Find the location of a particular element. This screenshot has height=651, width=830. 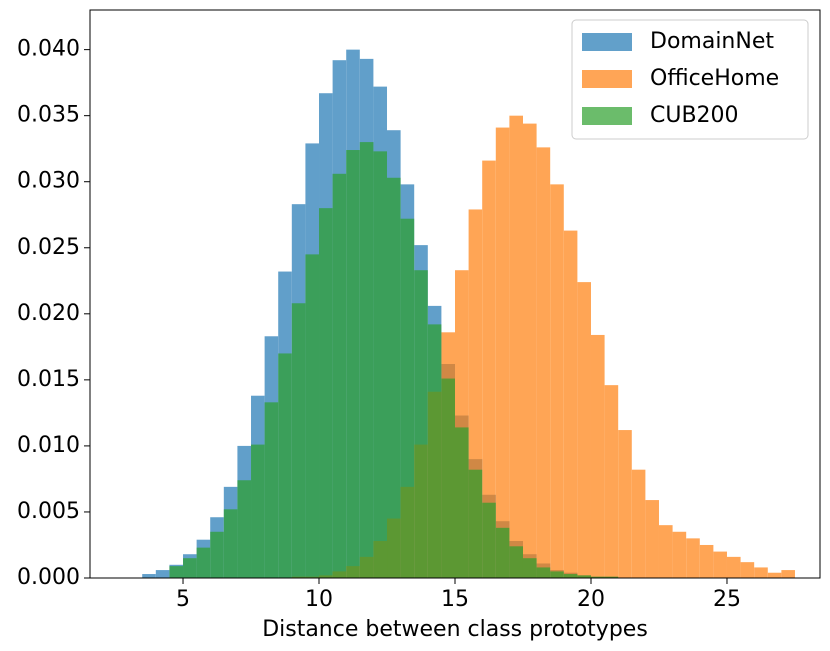

y-tick-label: 0.015 is located at coordinates (48, 379).